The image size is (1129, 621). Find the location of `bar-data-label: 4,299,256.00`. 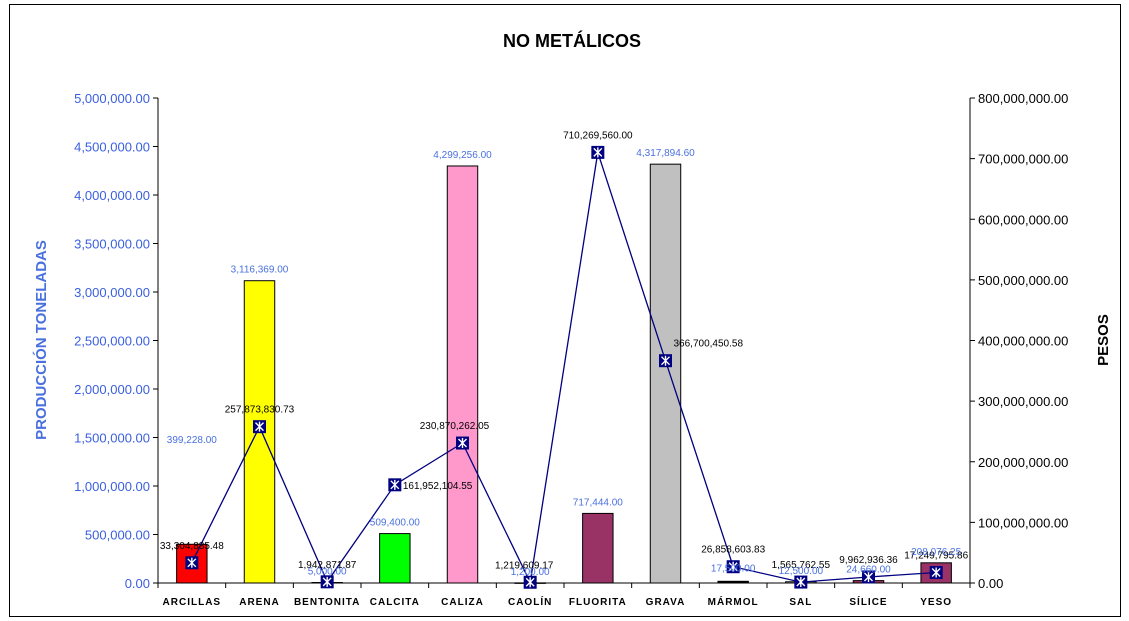

bar-data-label: 4,299,256.00 is located at coordinates (462, 155).